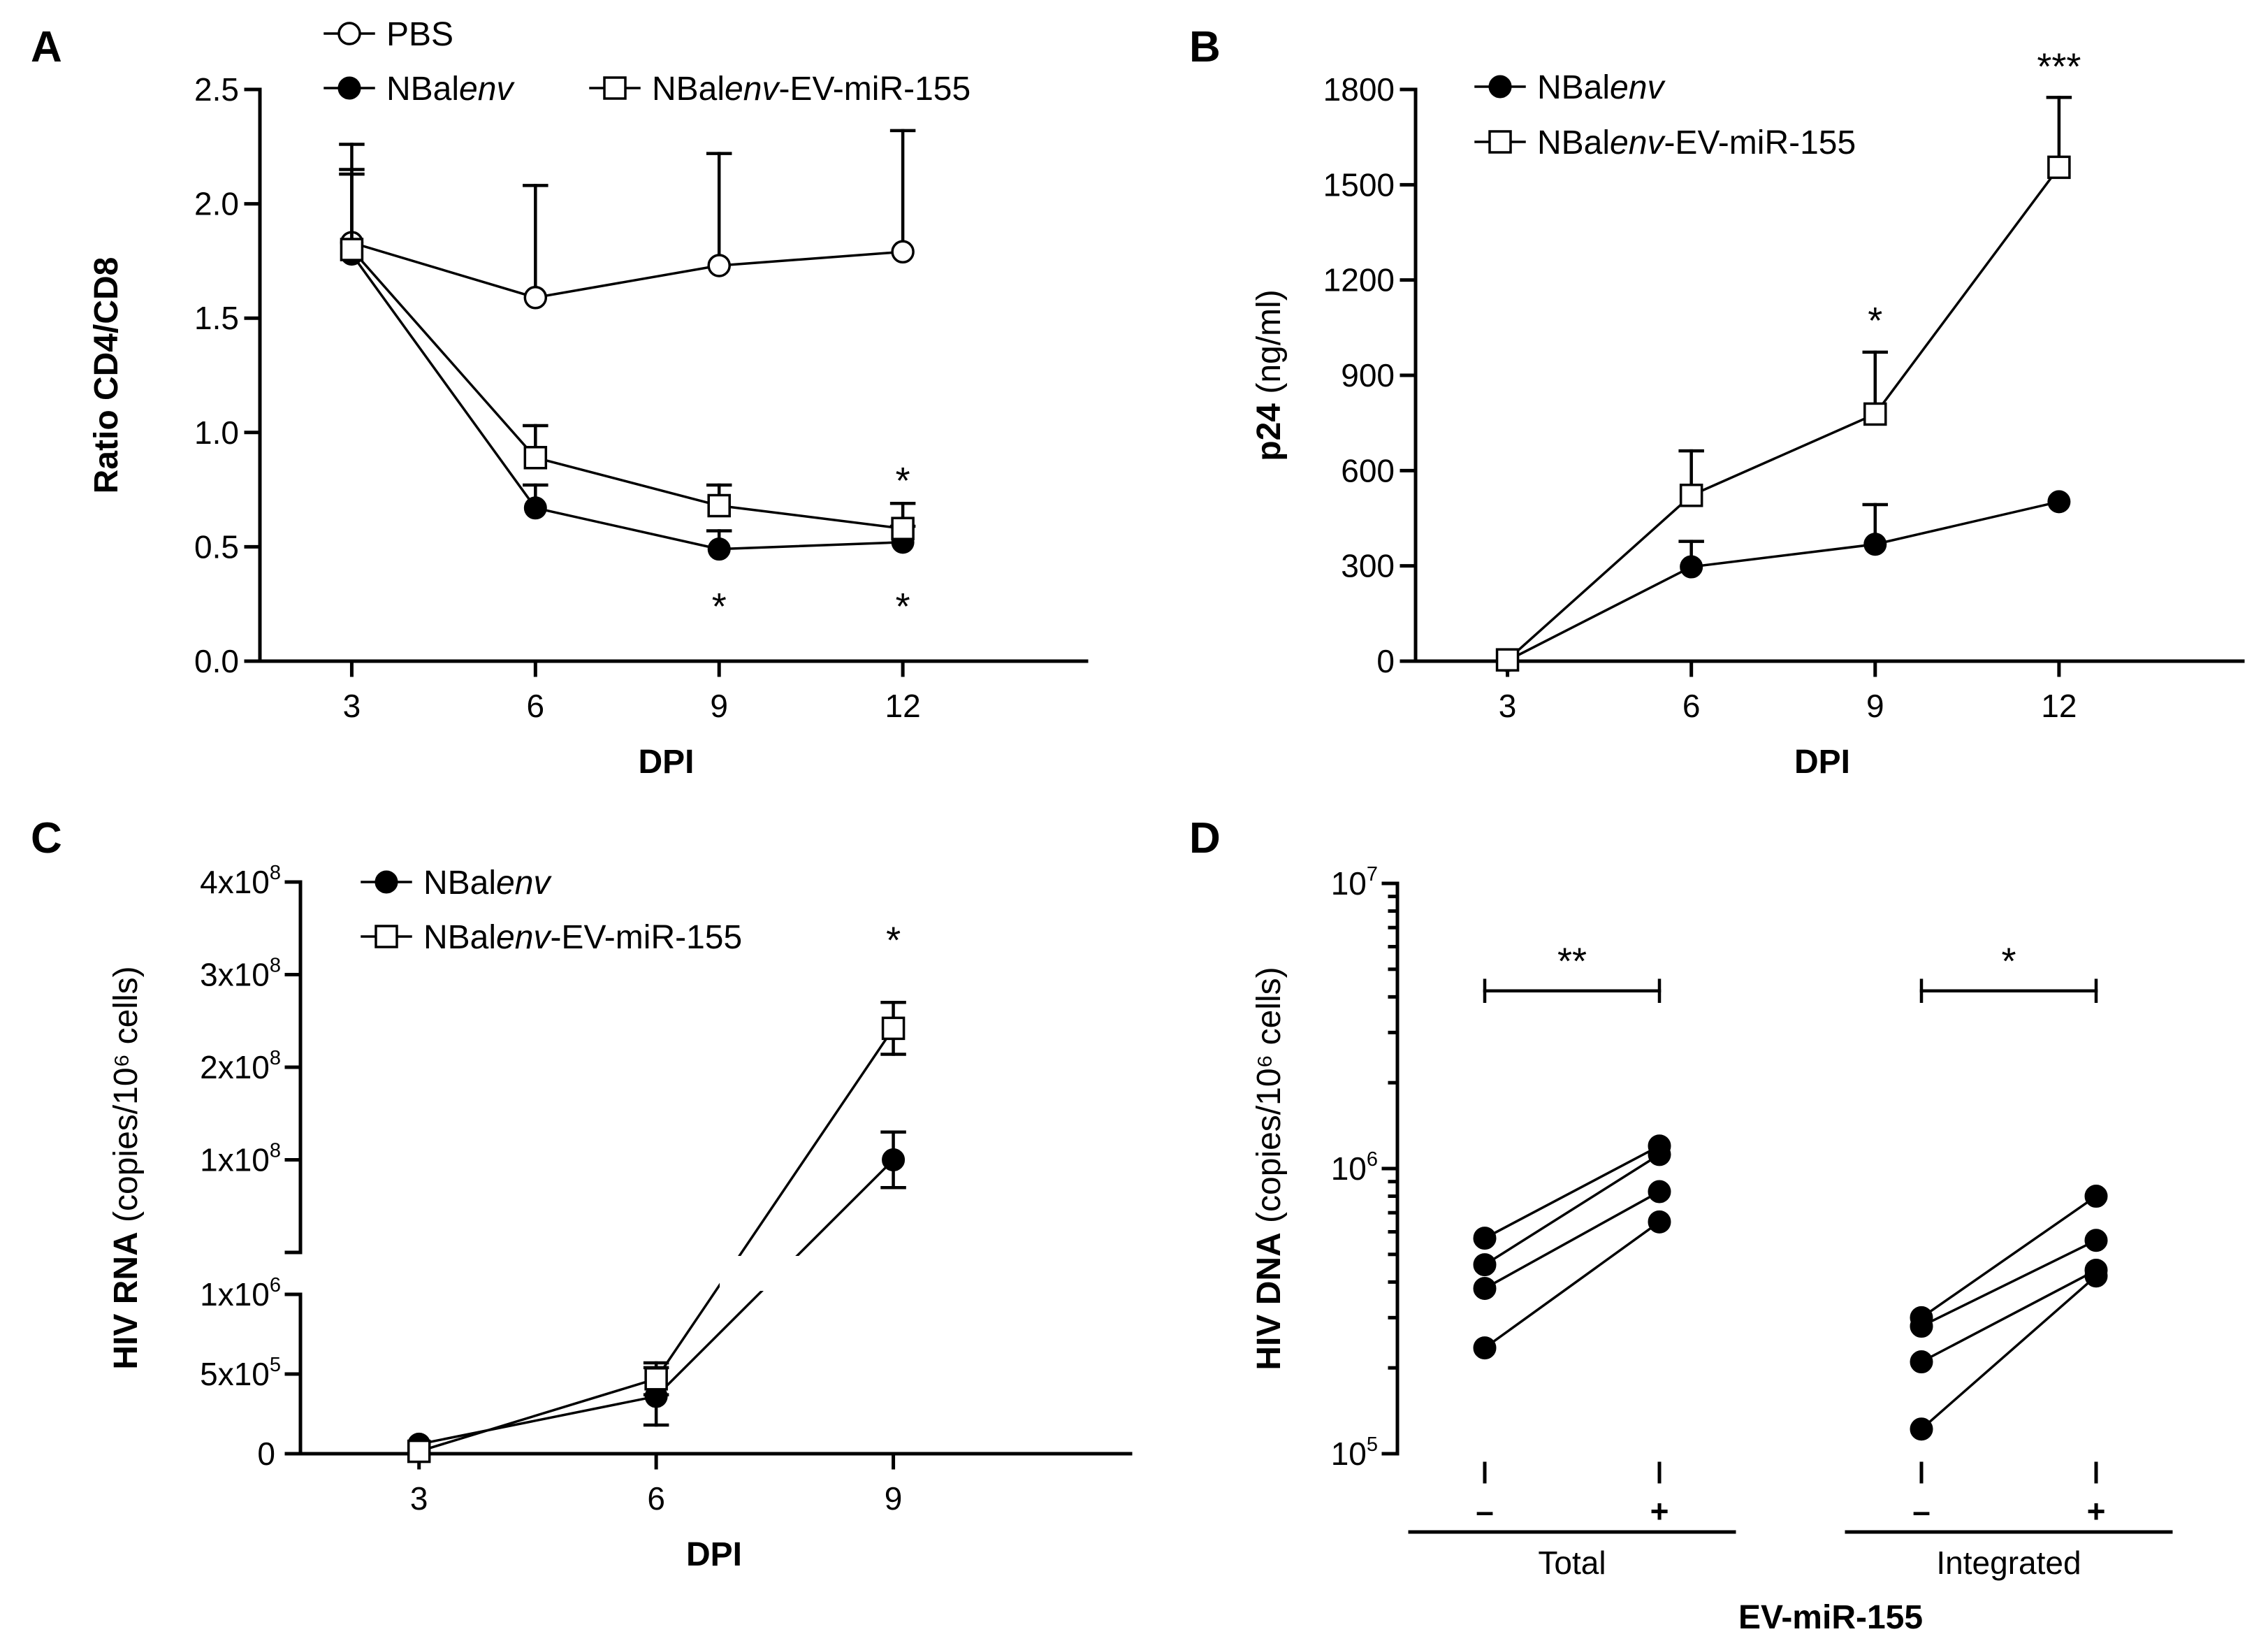 The image size is (2268, 1648). What do you see at coordinates (1830, 1618) in the screenshot?
I see `x-axis-title: EV-miR-155` at bounding box center [1830, 1618].